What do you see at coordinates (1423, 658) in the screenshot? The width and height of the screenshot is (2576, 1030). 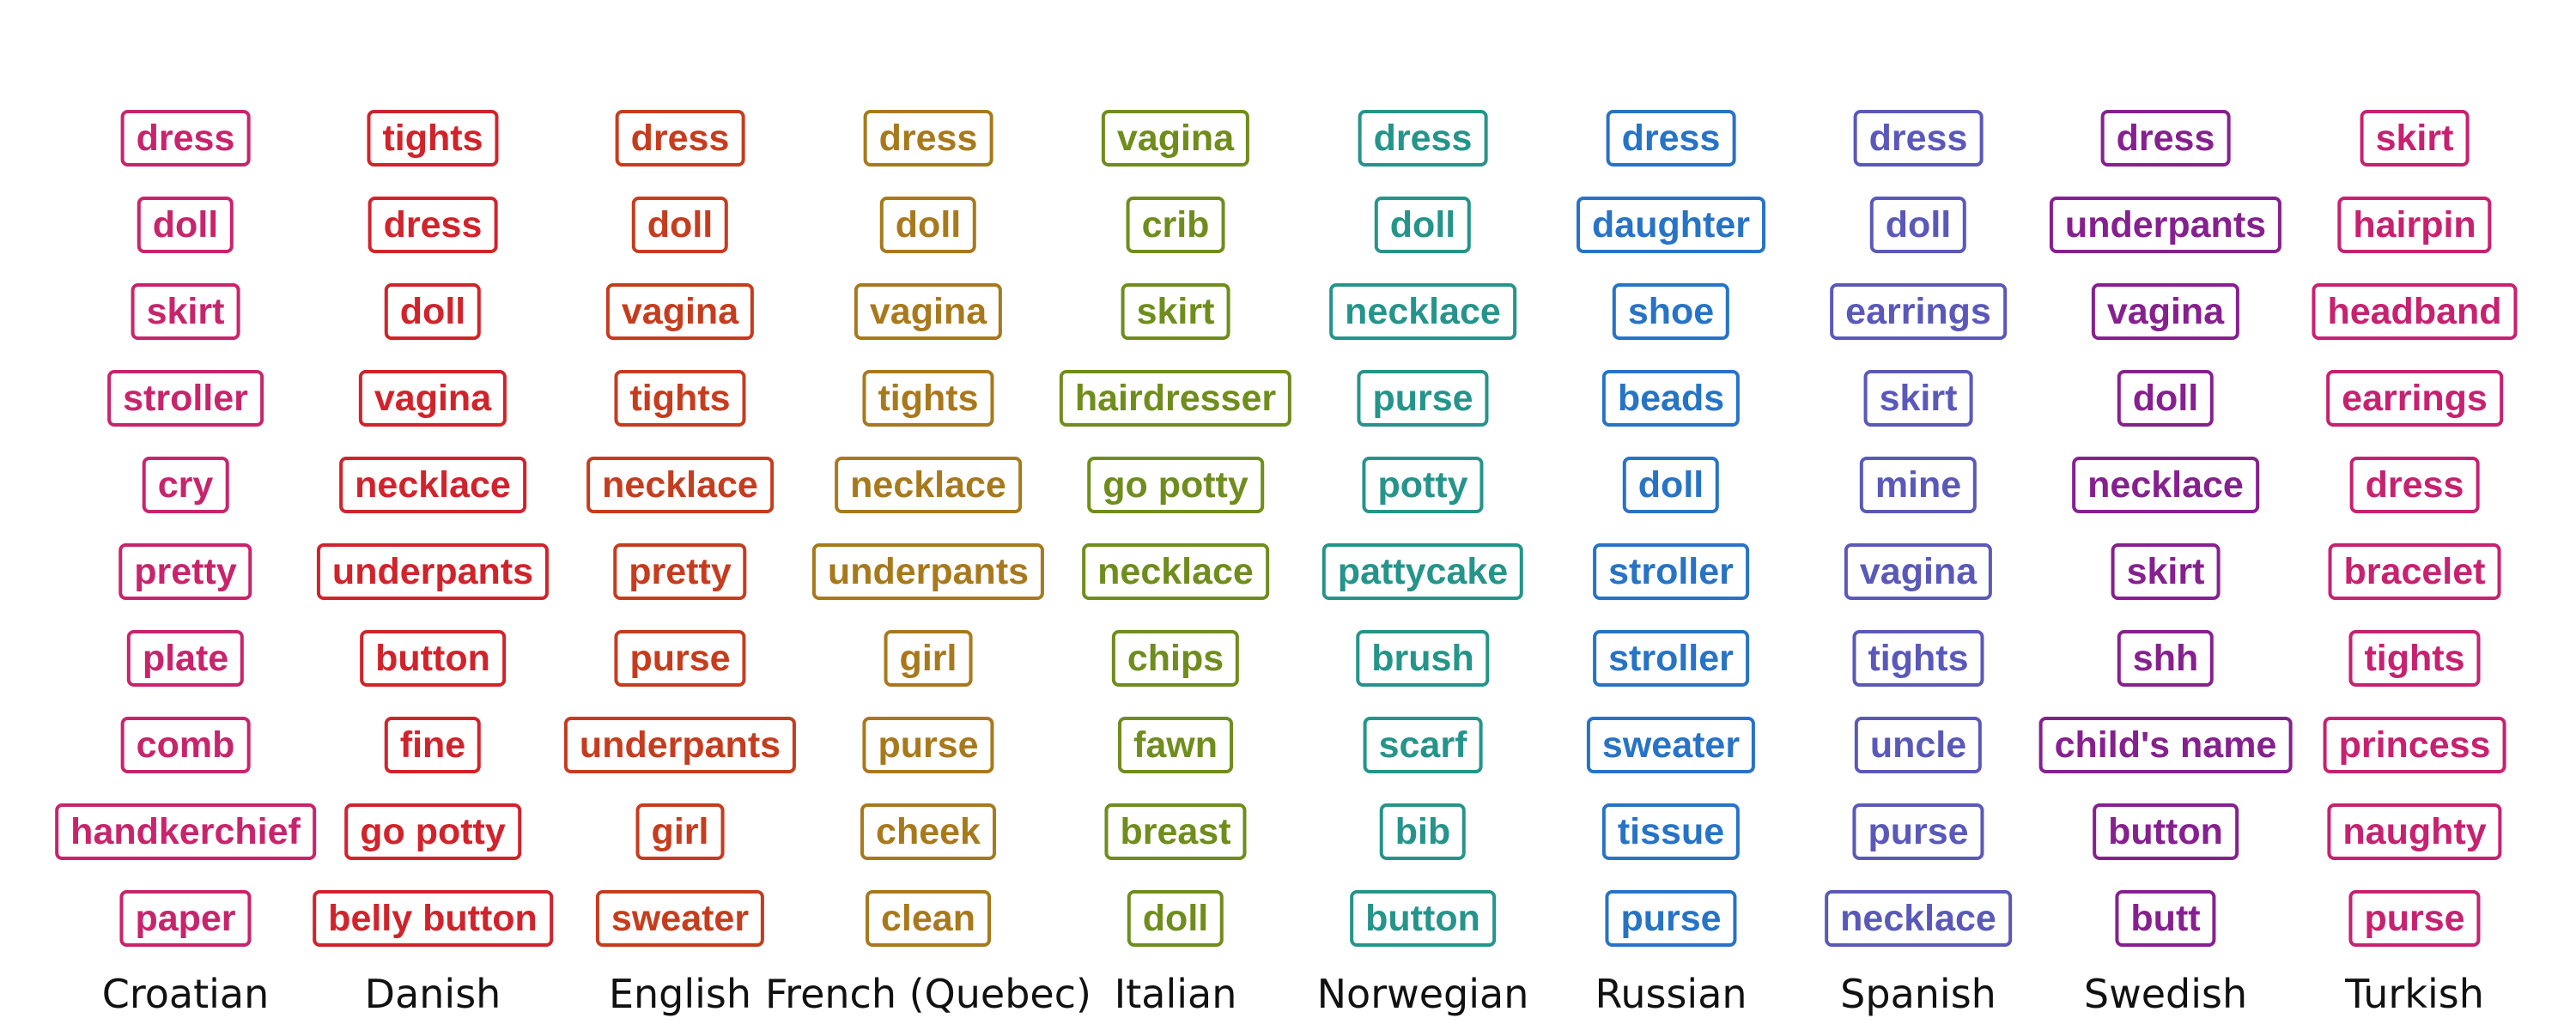 I see `word-box: brush` at bounding box center [1423, 658].